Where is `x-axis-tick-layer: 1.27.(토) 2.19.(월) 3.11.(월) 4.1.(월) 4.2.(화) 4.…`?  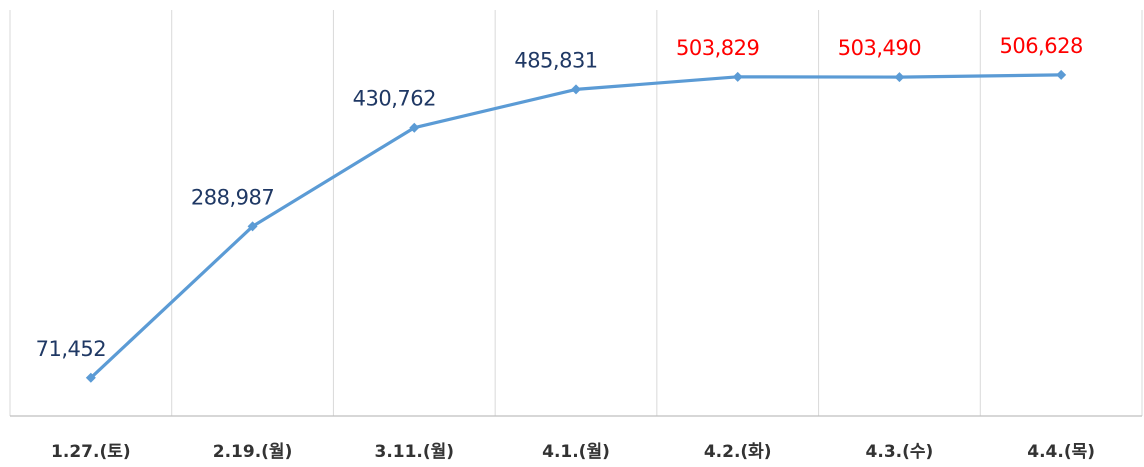
x-axis-tick-layer: 1.27.(토) 2.19.(월) 3.11.(월) 4.1.(월) 4.2.(화) 4.… is located at coordinates (573, 452).